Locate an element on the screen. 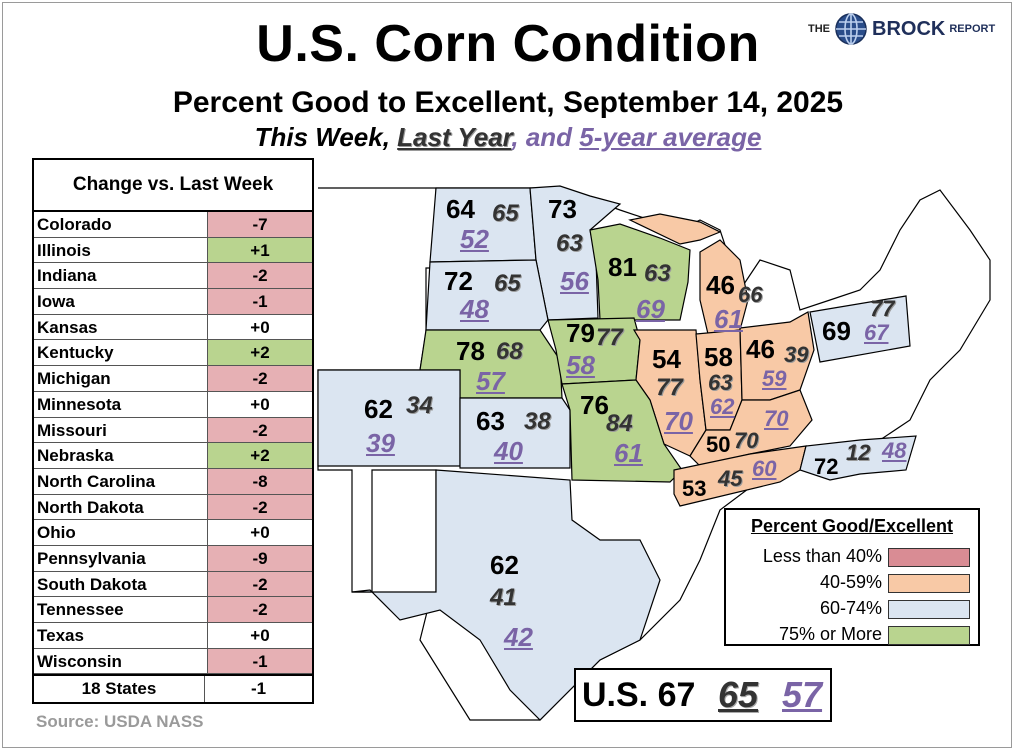  ky-this-week: 50 is located at coordinates (718, 444).